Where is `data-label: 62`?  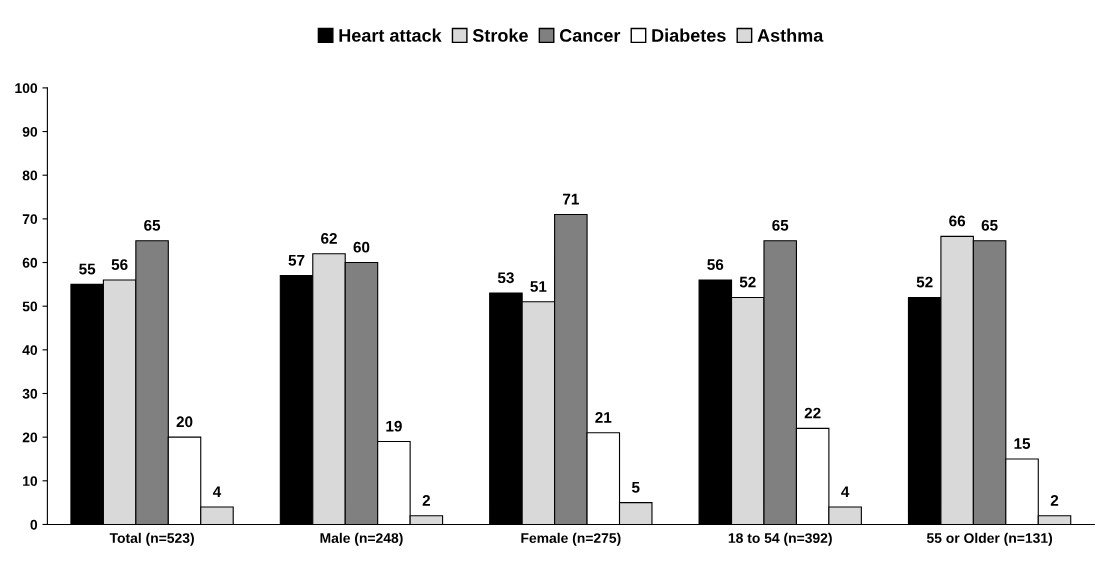 data-label: 62 is located at coordinates (329, 238).